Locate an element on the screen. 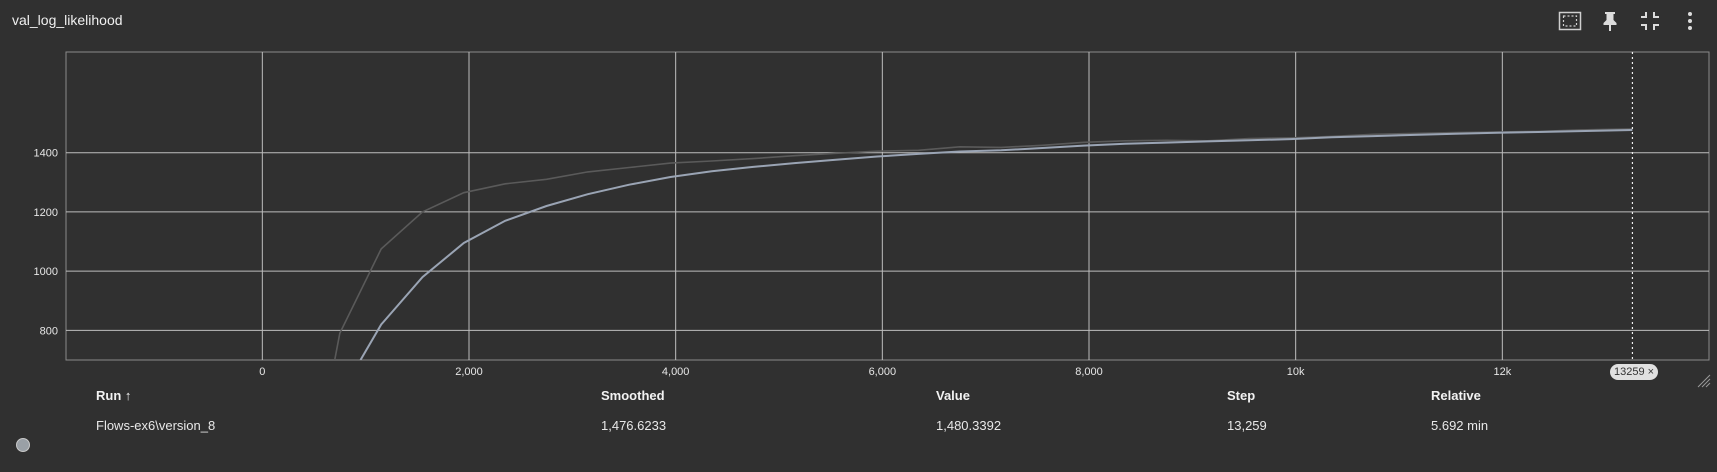 The width and height of the screenshot is (1717, 472). header-step: Step is located at coordinates (1241, 395).